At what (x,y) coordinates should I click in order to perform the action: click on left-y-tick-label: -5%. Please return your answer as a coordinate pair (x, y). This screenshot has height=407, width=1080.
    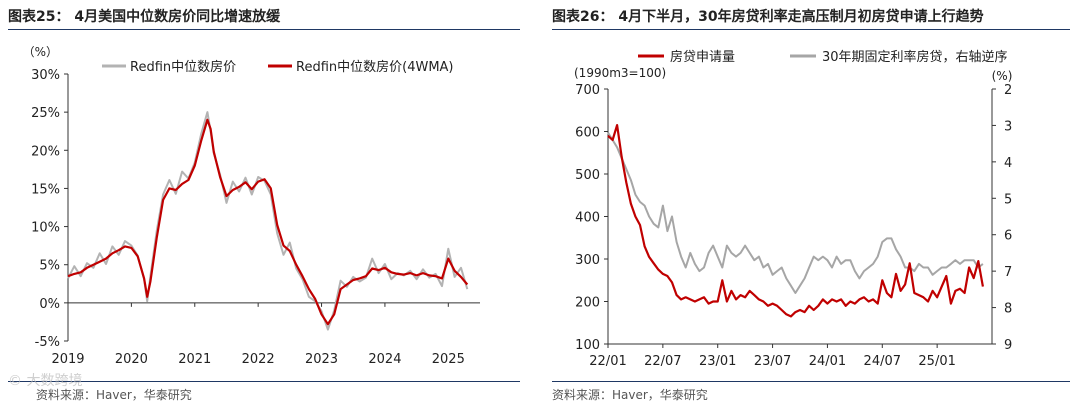
    Looking at the image, I should click on (47, 342).